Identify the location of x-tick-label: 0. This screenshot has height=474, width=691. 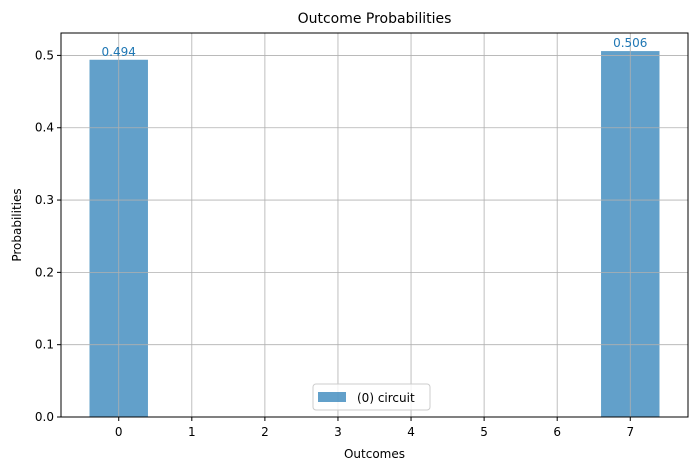
(119, 432).